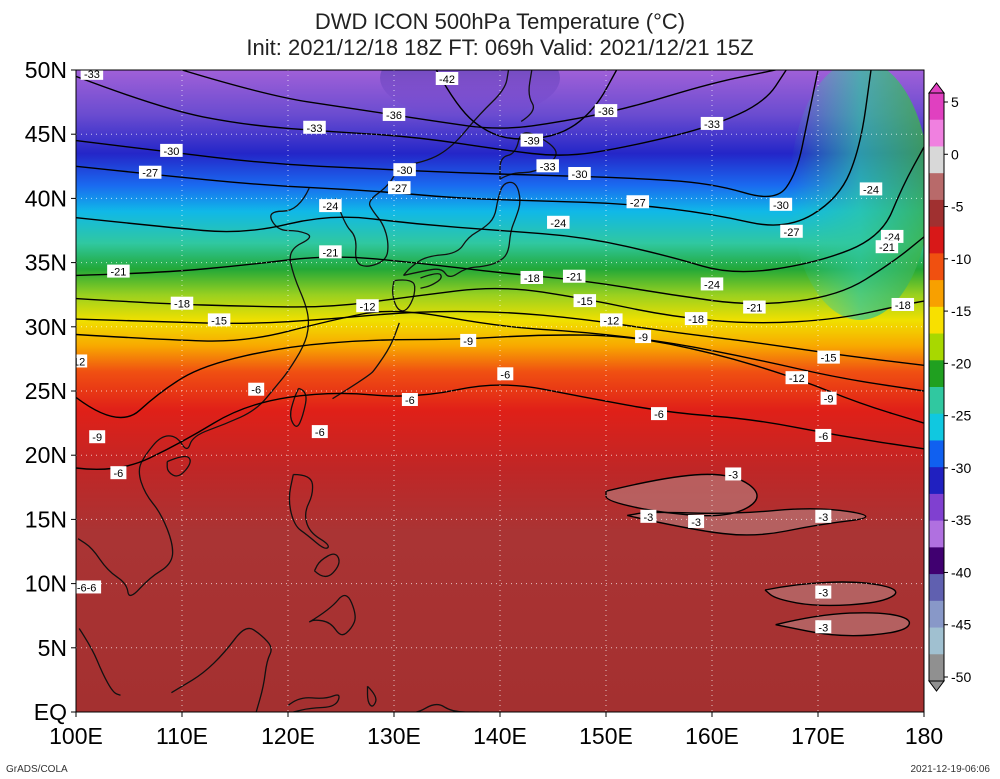 The height and width of the screenshot is (779, 1000). I want to click on x-tick-label: 170E, so click(818, 736).